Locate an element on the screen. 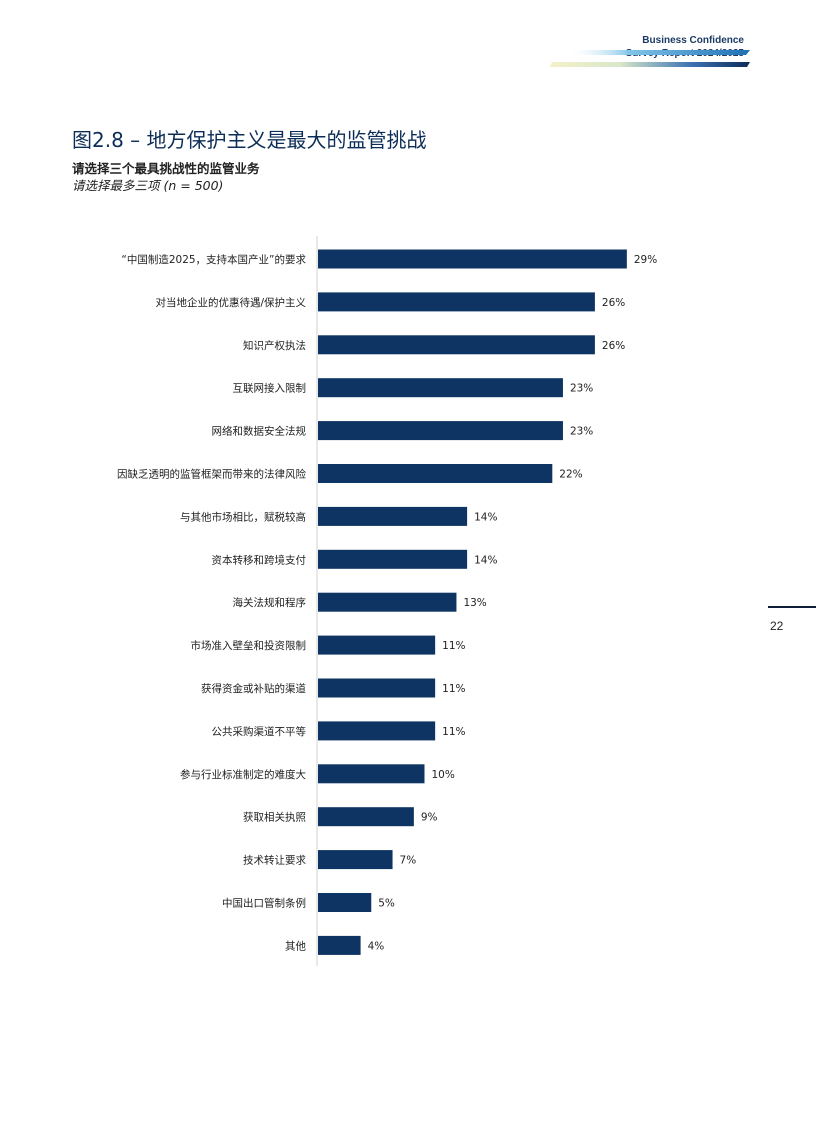  category-label: “中国制造2025，支持本国产业”的要求 is located at coordinates (213, 259).